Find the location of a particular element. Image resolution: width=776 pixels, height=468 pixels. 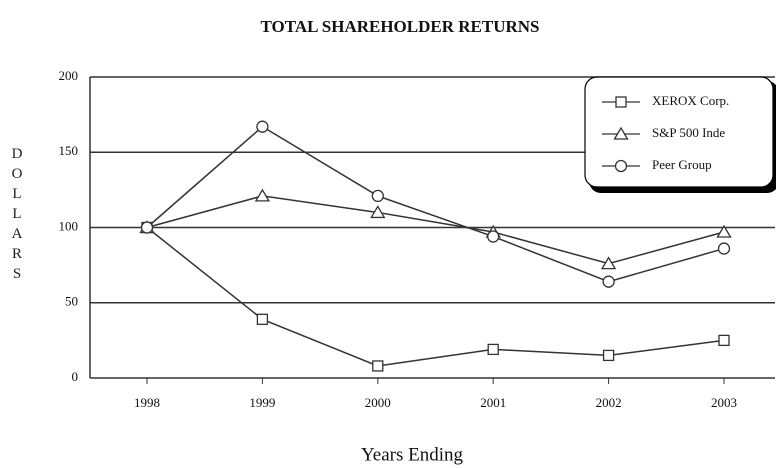

y-tick-label: 100 is located at coordinates (69, 225).